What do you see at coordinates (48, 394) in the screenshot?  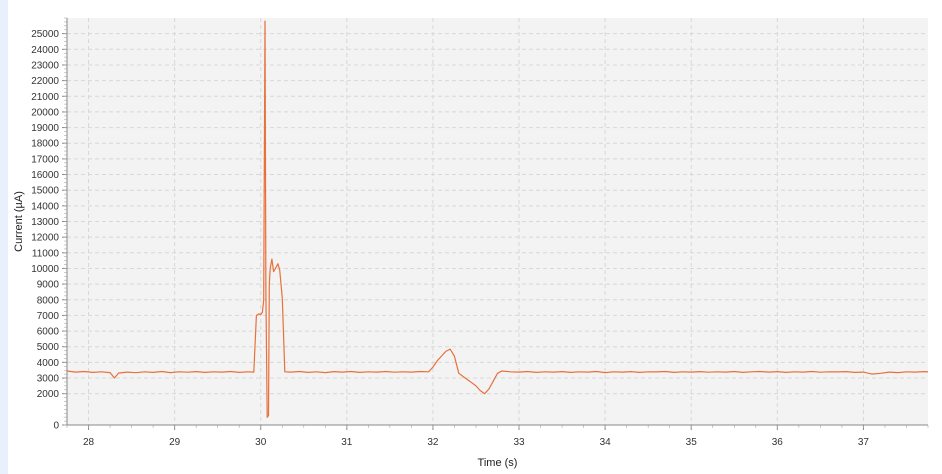 I see `y-tick-label: 2000` at bounding box center [48, 394].